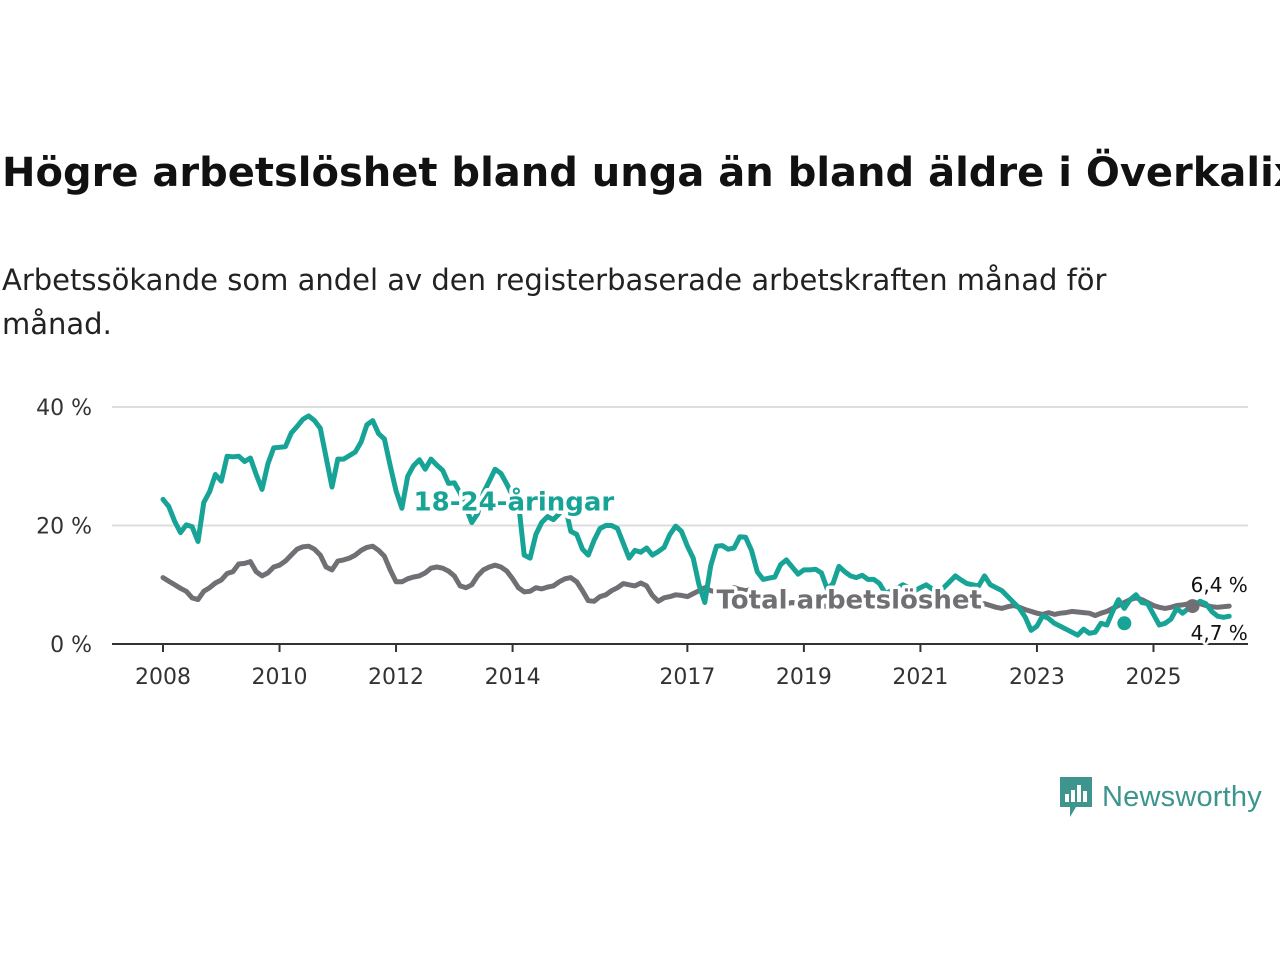 Image resolution: width=1280 pixels, height=960 pixels. I want to click on series-label-18-24-ringar: 18-24-åringar, so click(514, 502).